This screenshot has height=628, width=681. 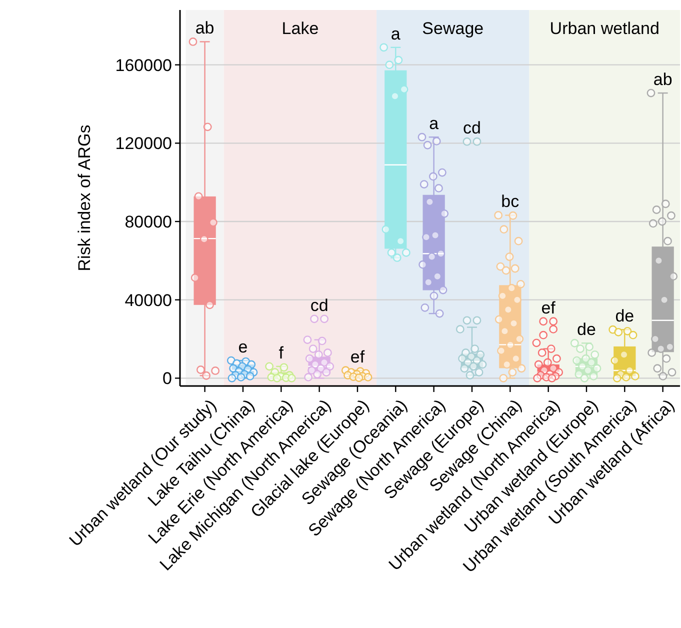 I want to click on y-tick-label: 160000, so click(x=143, y=65).